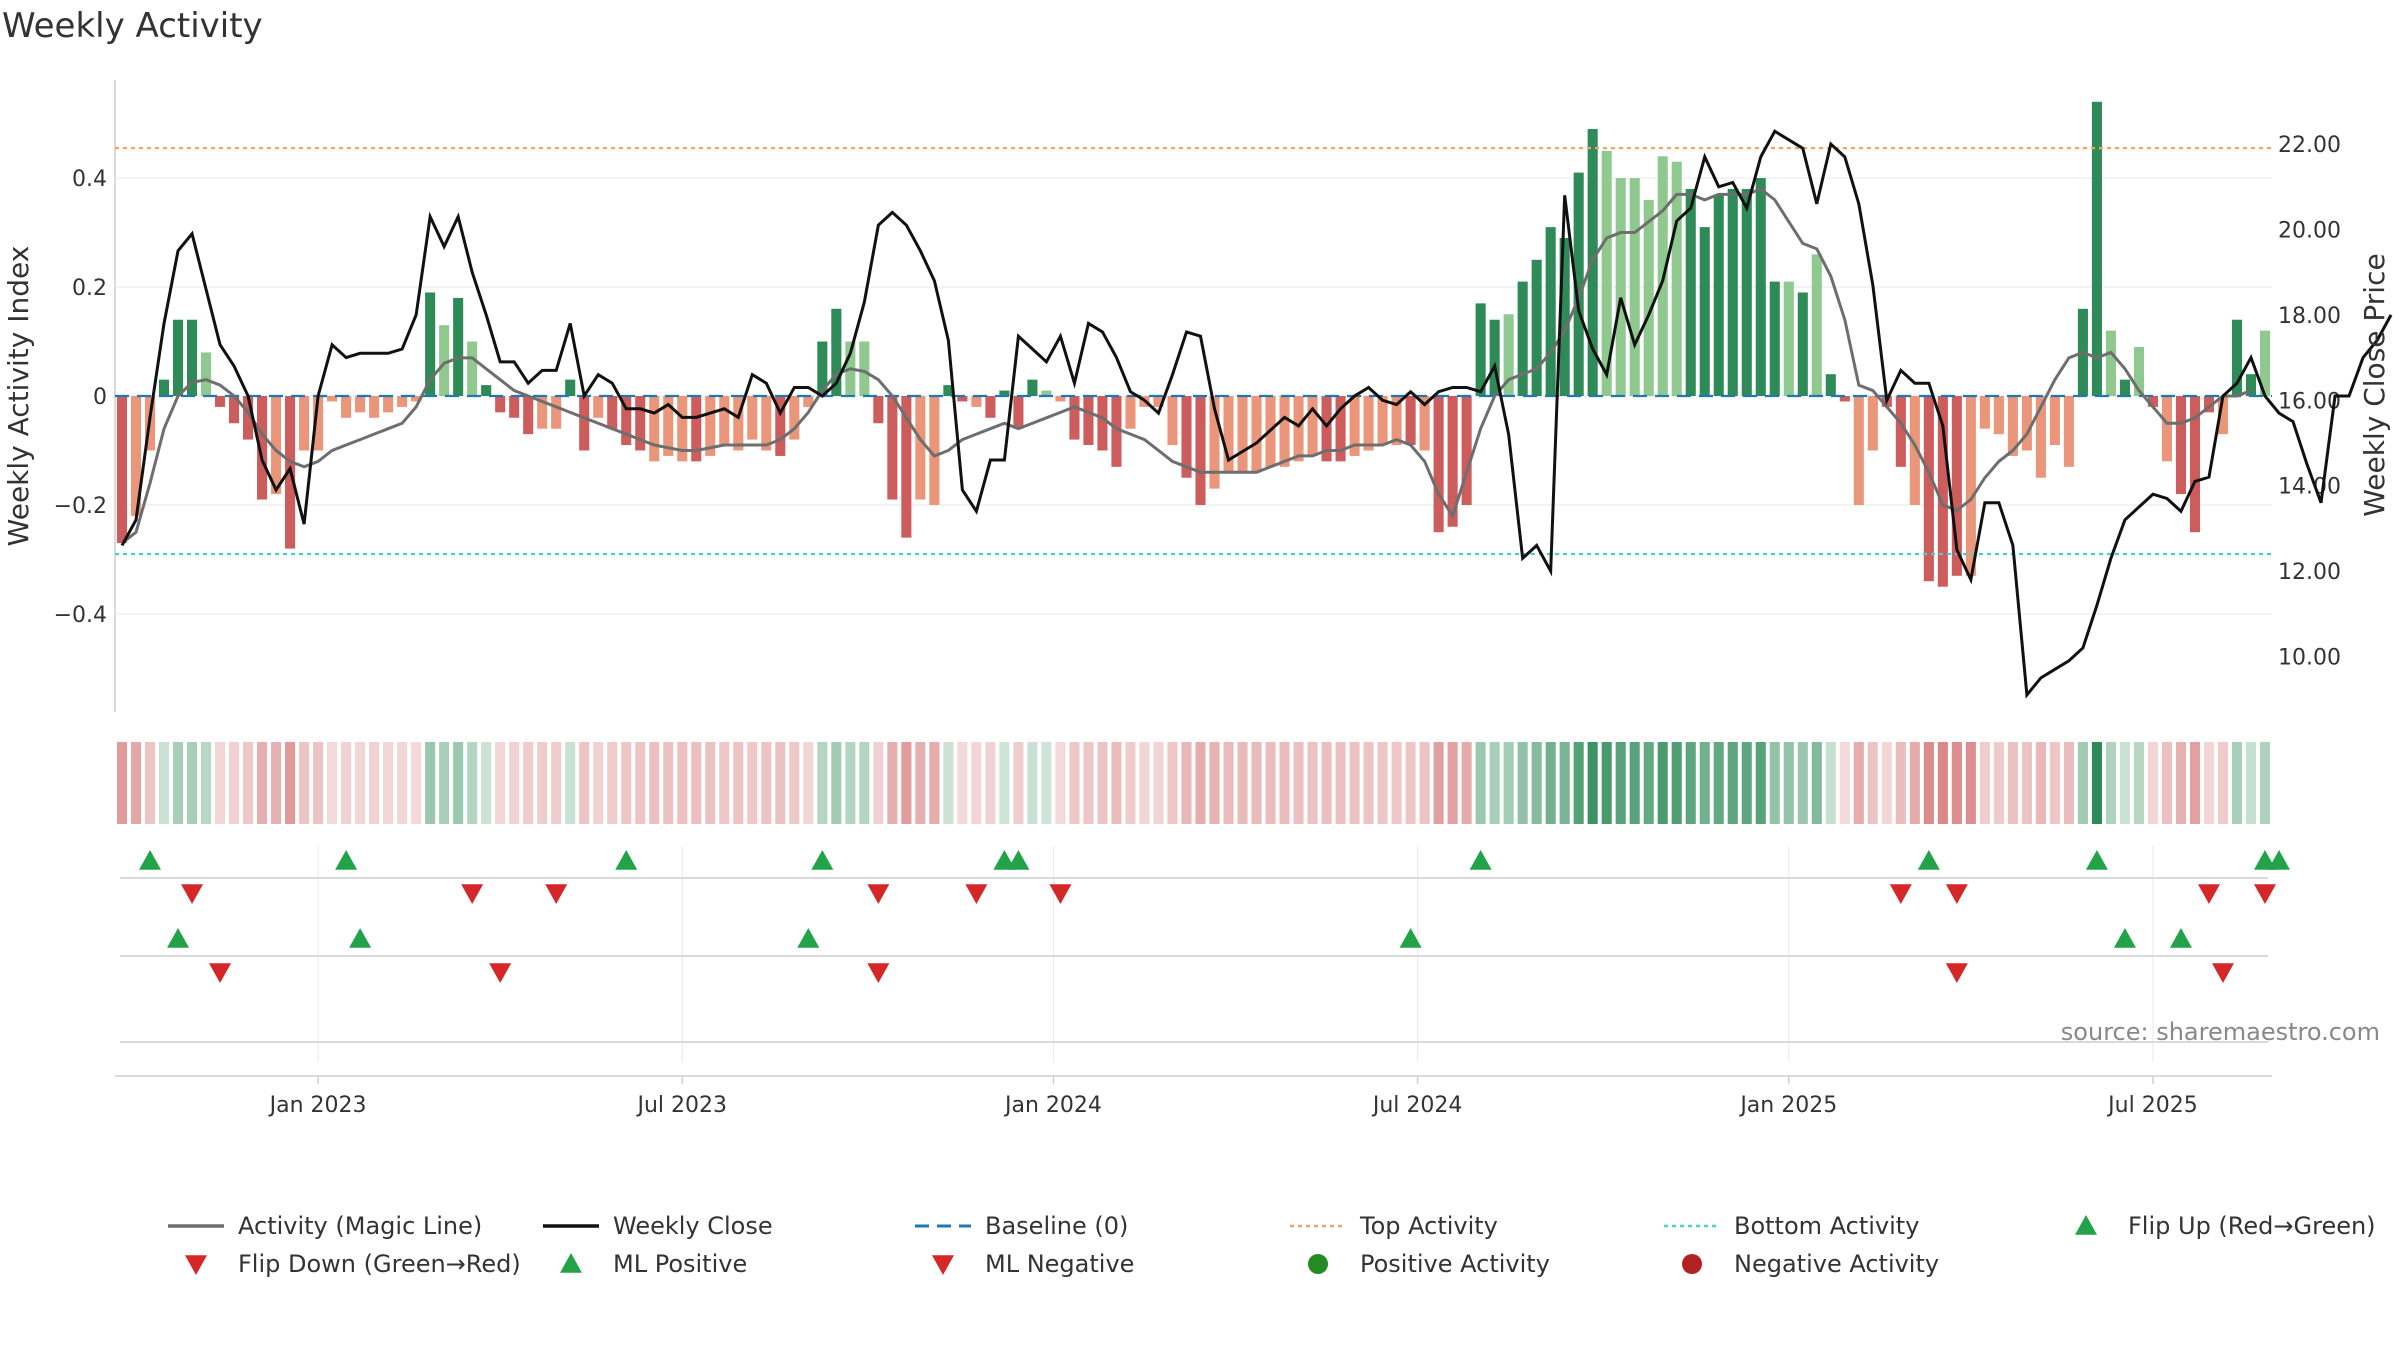 The width and height of the screenshot is (2400, 1350). What do you see at coordinates (100, 397) in the screenshot?
I see `y-tick-label: 0` at bounding box center [100, 397].